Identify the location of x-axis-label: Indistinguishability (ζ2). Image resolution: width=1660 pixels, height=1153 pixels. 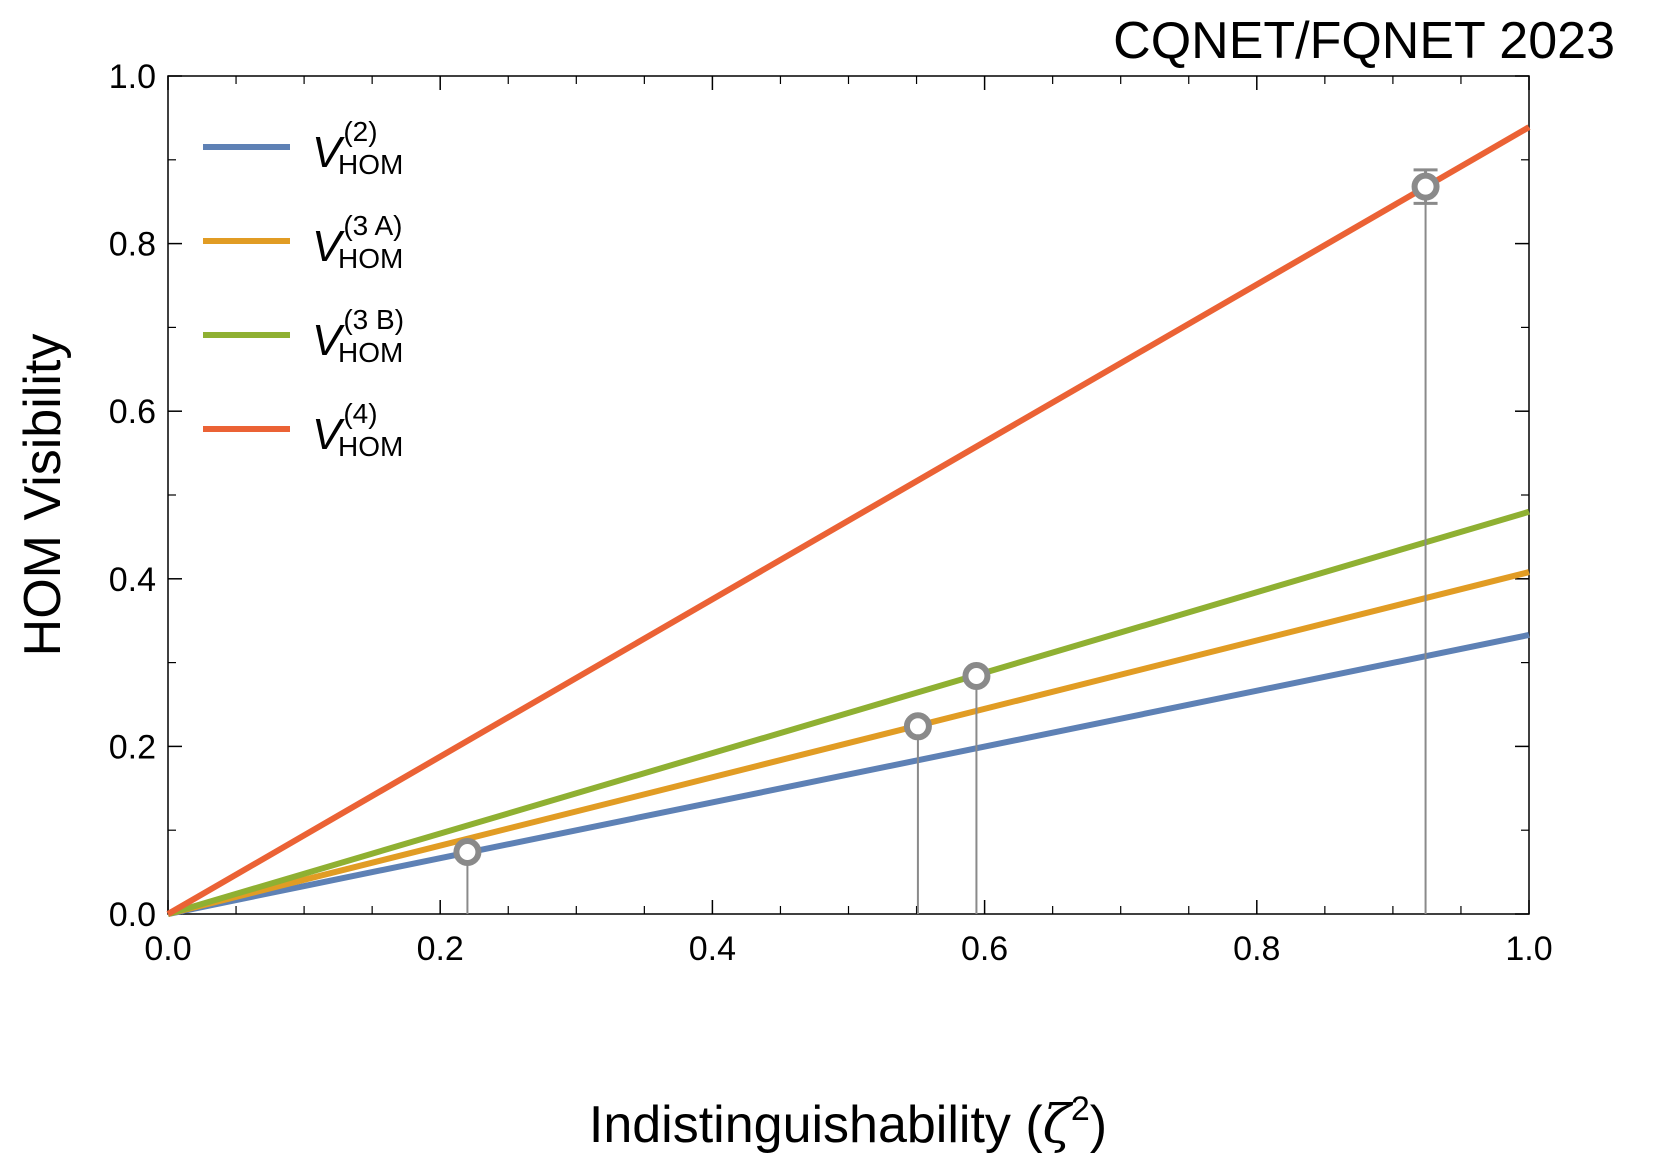
(848, 1121).